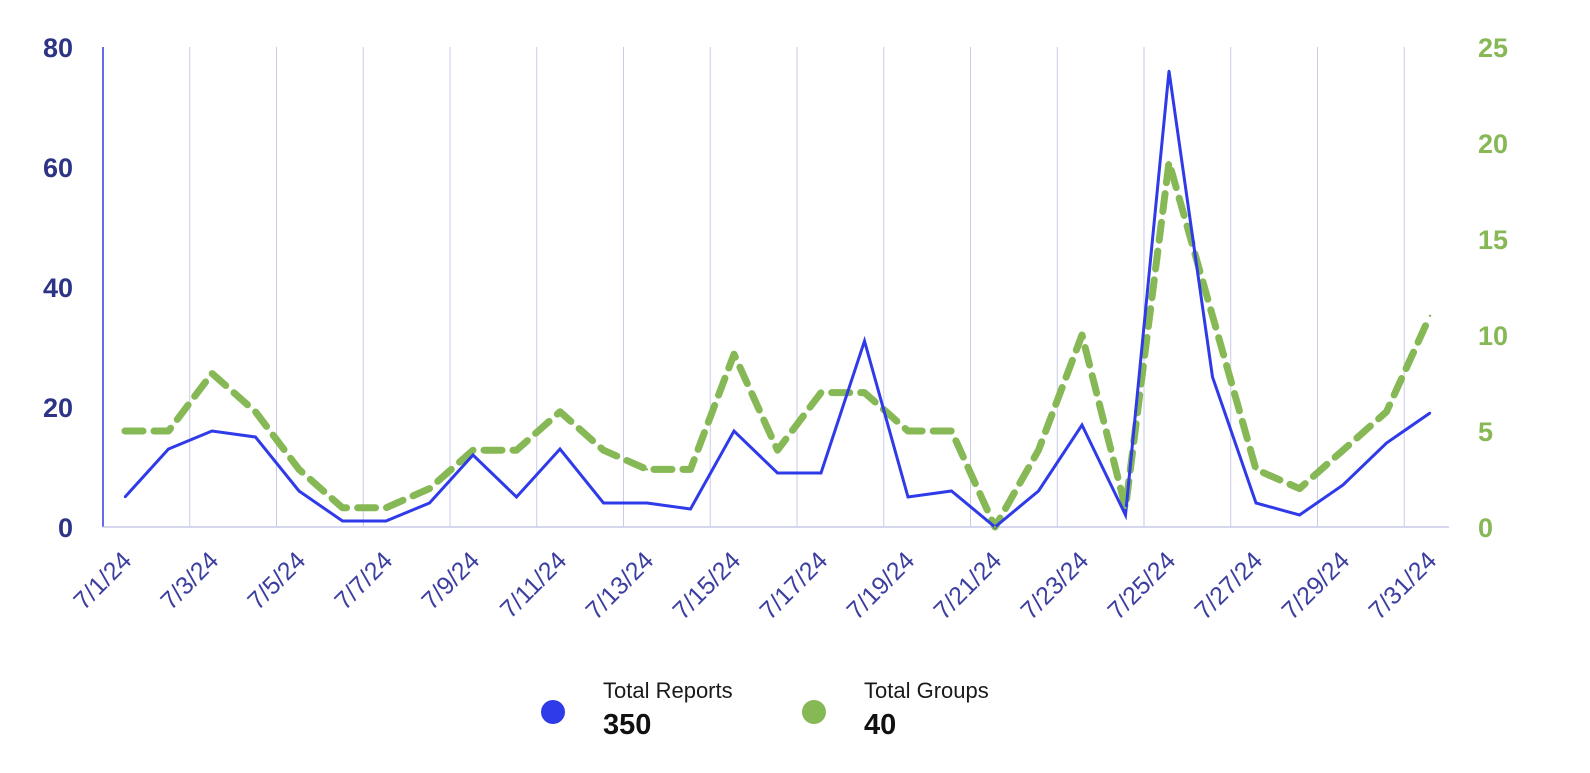 The width and height of the screenshot is (1590, 773). Describe the element at coordinates (534, 585) in the screenshot. I see `x-tick-label: 7/11/24` at that location.